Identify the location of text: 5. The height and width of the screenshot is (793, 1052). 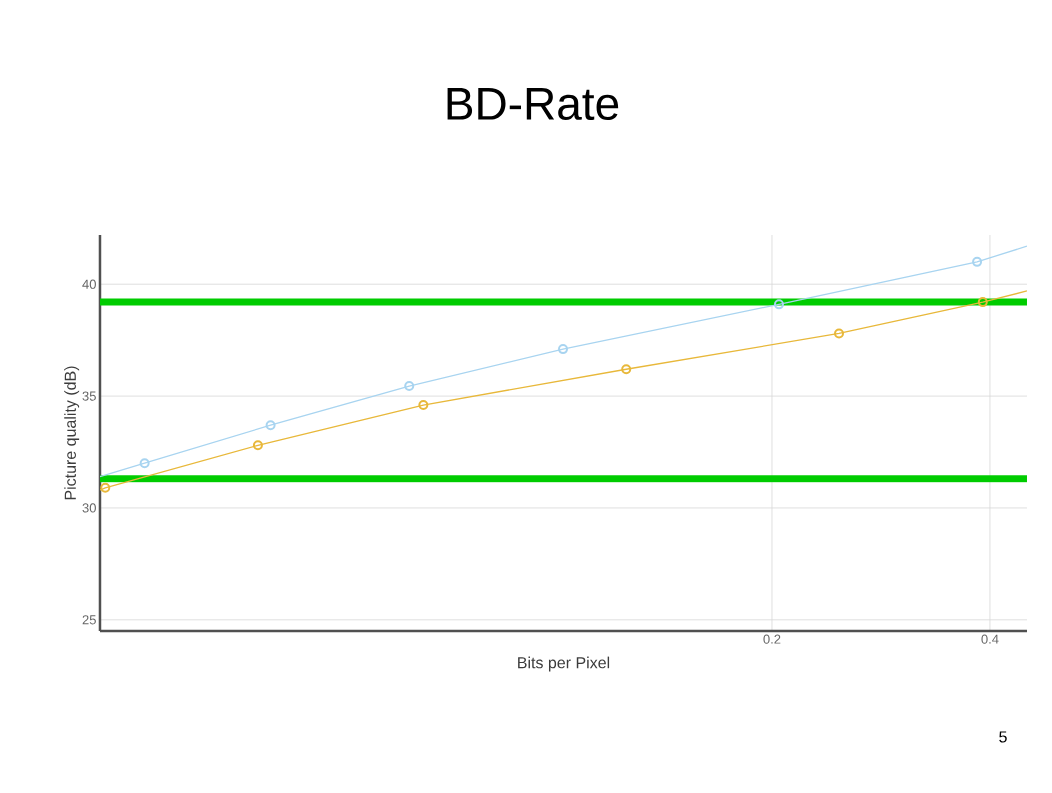
(1003, 737).